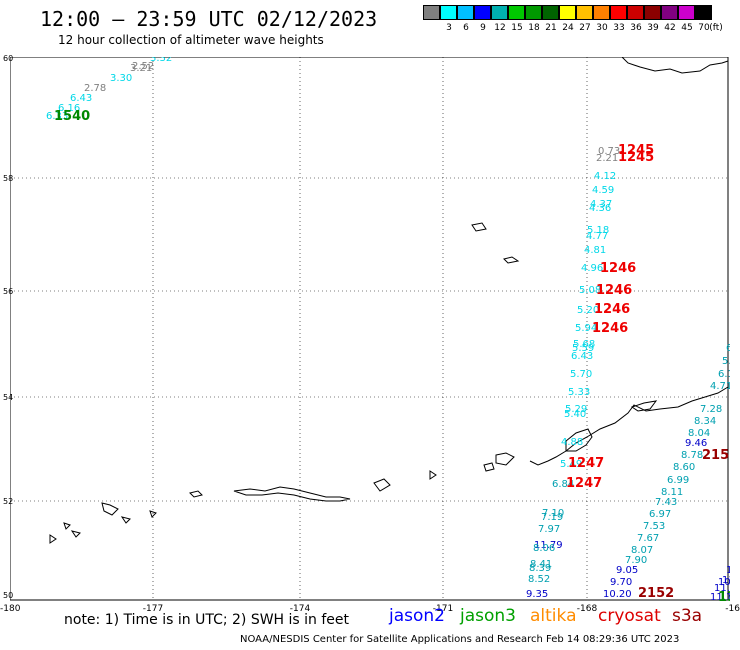 The height and width of the screenshot is (650, 740). What do you see at coordinates (648, 538) in the screenshot?
I see `wave-height-label: 7.67` at bounding box center [648, 538].